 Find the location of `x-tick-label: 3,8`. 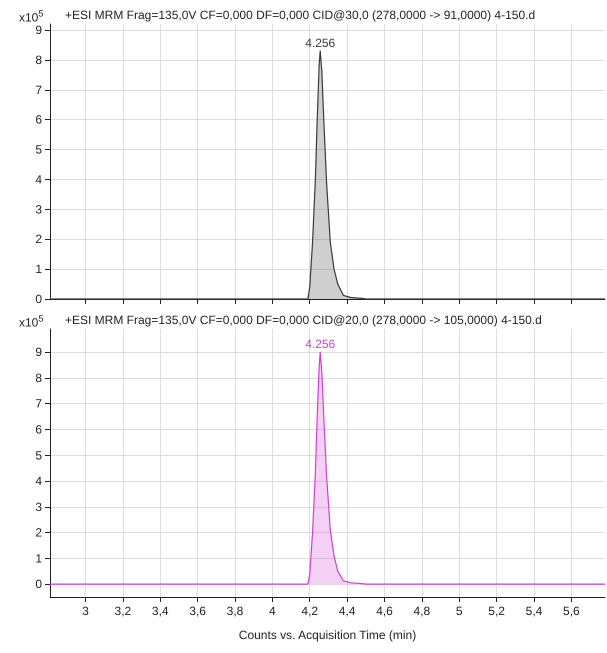

x-tick-label: 3,8 is located at coordinates (235, 611).